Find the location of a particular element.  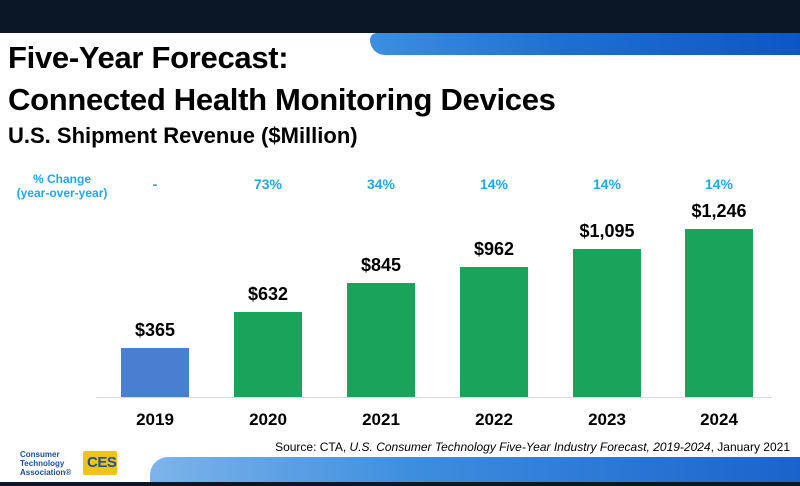

logo-line-3: Association® is located at coordinates (46, 472).